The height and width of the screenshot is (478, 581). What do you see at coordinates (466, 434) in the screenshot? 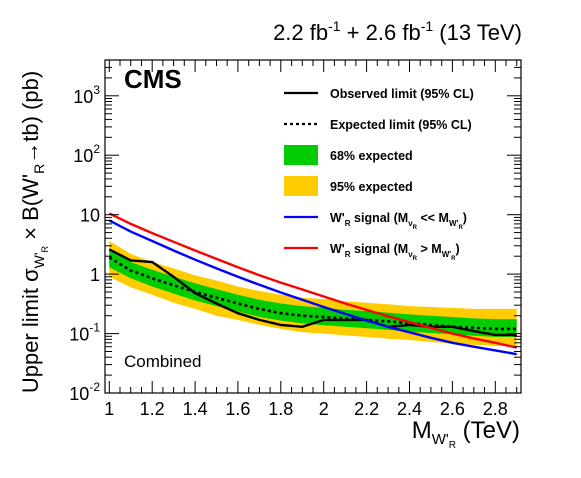
I see `x-axis-label: MW'R (TeV)` at bounding box center [466, 434].